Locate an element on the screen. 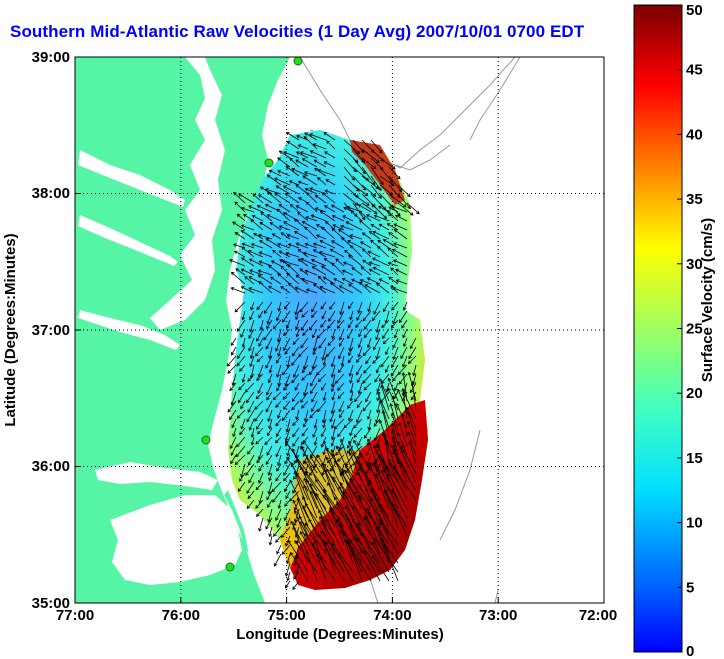 This screenshot has width=724, height=659. albemarle-sound is located at coordinates (156, 476).